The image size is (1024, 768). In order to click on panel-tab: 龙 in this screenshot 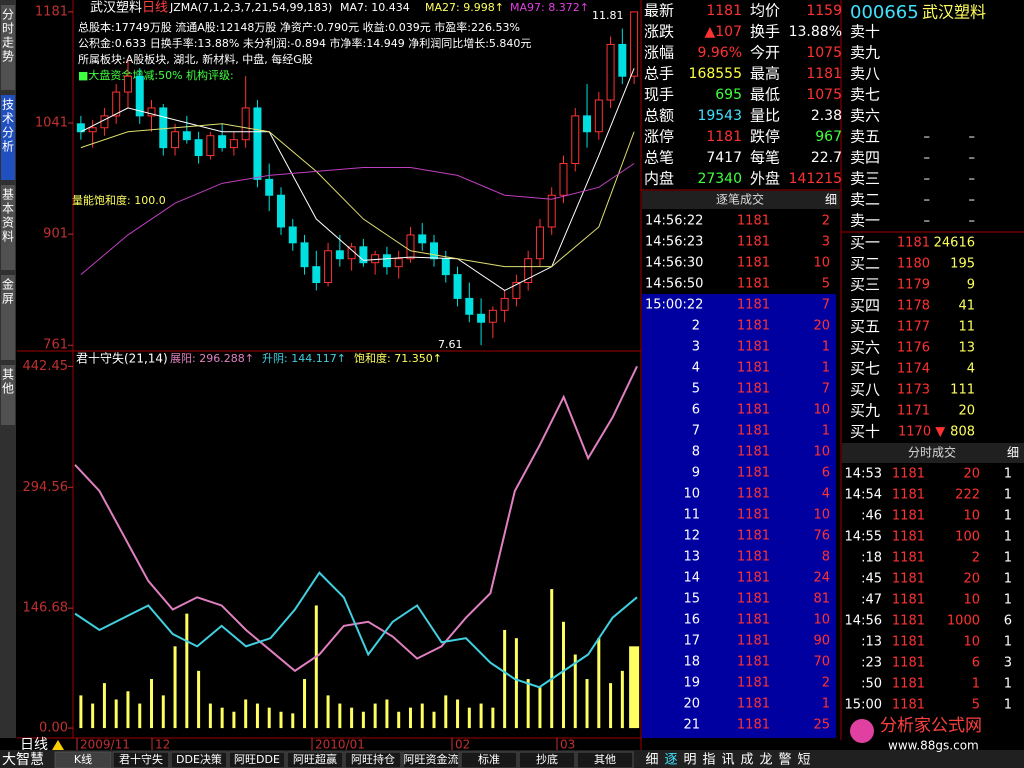, I will do `click(765, 760)`.